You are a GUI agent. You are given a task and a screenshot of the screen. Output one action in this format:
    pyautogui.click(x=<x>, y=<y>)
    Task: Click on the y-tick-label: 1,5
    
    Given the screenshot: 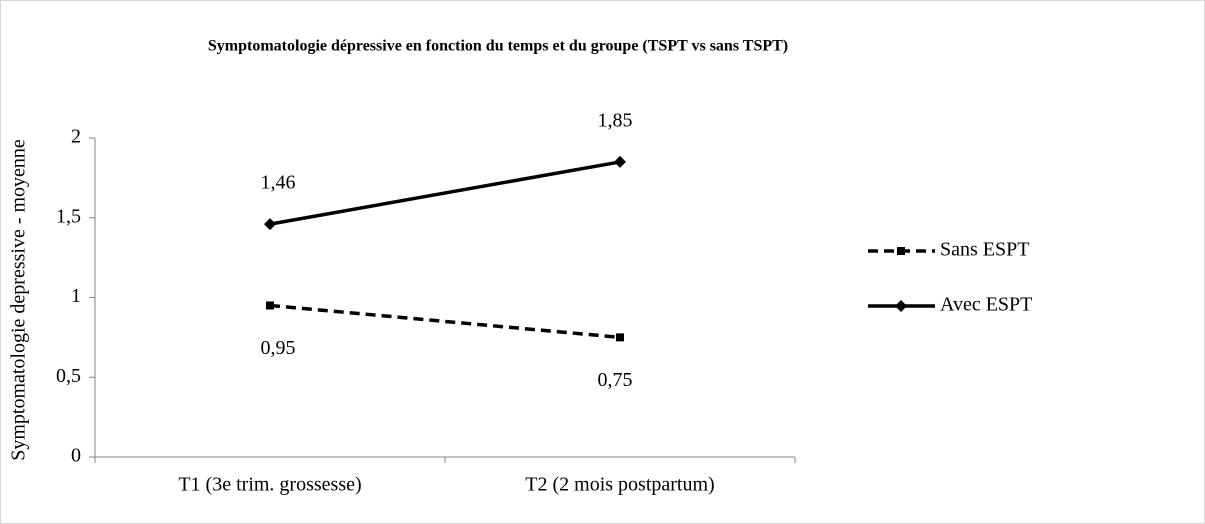 What is the action you would take?
    pyautogui.click(x=68, y=216)
    